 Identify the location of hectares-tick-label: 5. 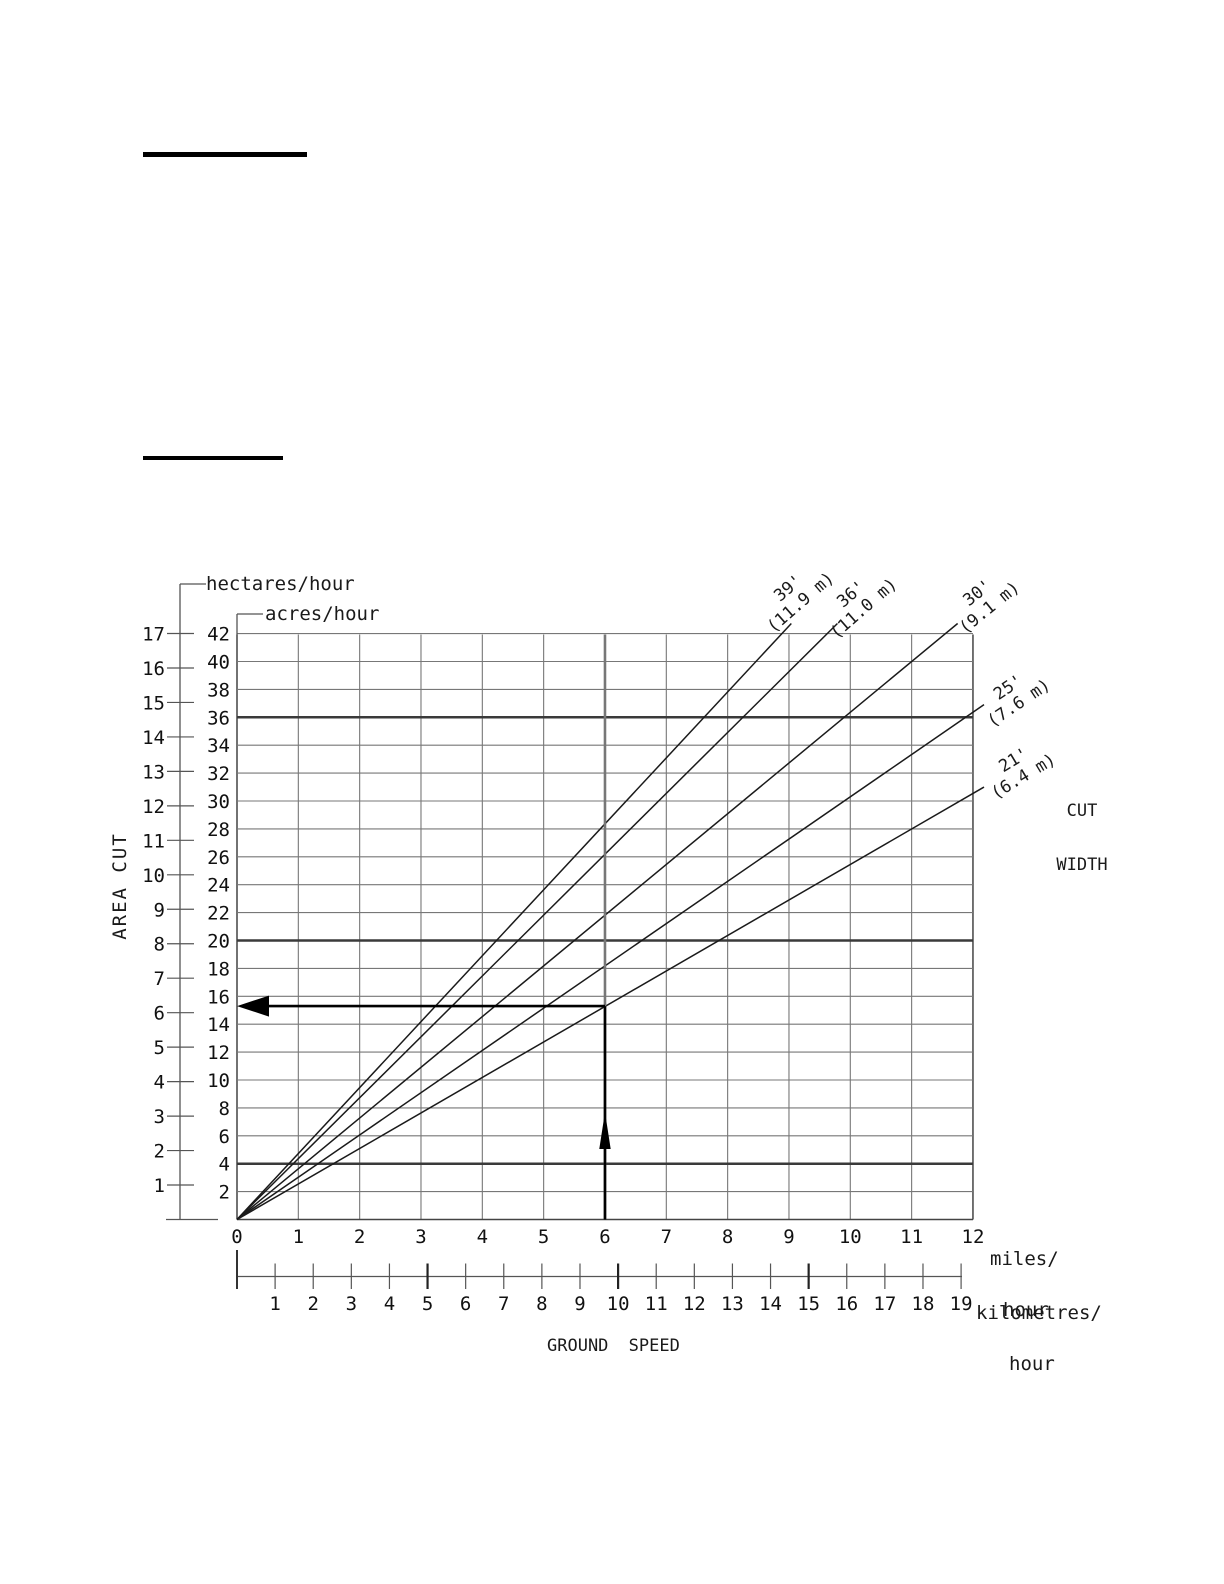
(159, 1048).